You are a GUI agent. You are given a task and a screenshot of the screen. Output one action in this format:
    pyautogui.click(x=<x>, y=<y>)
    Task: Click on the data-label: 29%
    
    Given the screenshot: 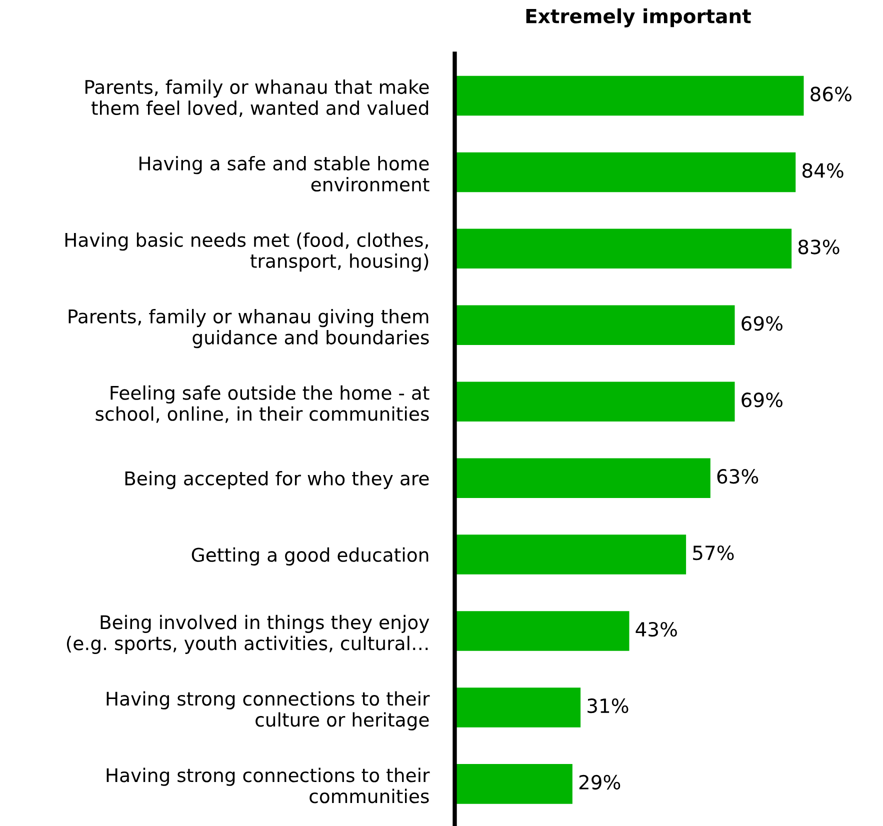 What is the action you would take?
    pyautogui.click(x=599, y=782)
    